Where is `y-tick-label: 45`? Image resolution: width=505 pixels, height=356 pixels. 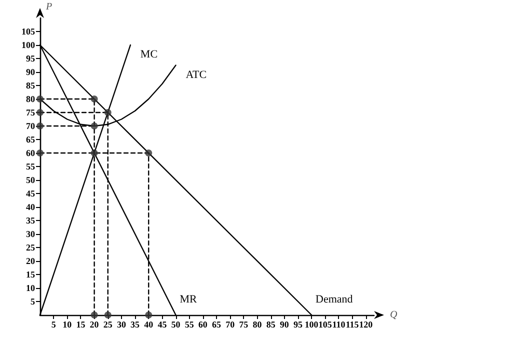 y-tick-label: 45 is located at coordinates (31, 193).